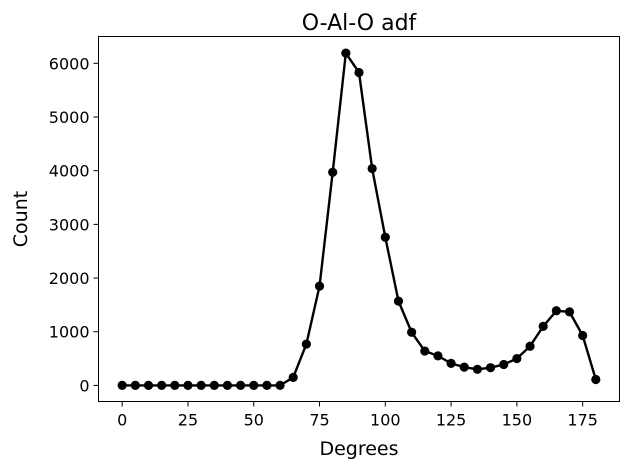 This screenshot has height=470, width=630. I want to click on y-tick-label: 5000, so click(69, 117).